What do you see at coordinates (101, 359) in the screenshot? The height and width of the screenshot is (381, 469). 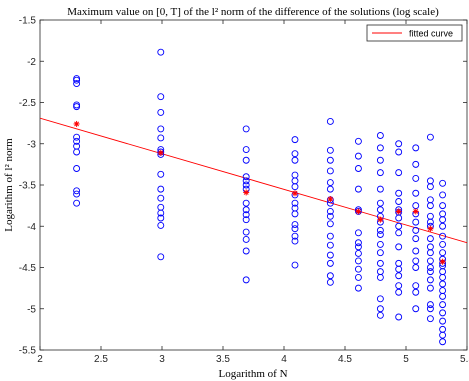 I see `x-tick-label: 2.5` at bounding box center [101, 359].